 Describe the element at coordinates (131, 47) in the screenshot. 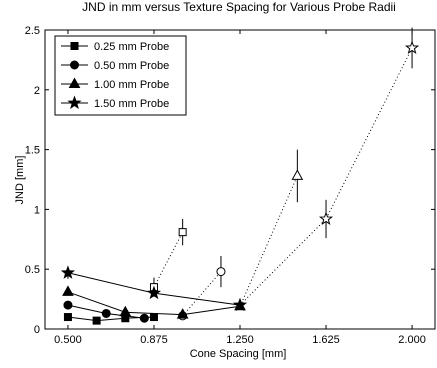

I see `legend-label: 0.25 mm Probe` at that location.